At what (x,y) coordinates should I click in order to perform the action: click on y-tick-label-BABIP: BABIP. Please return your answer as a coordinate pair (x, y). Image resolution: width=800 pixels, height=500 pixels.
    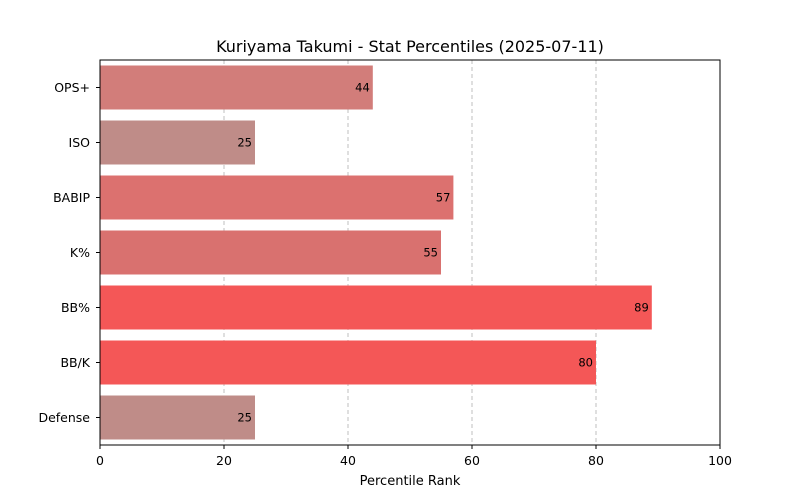
    Looking at the image, I should click on (71, 197).